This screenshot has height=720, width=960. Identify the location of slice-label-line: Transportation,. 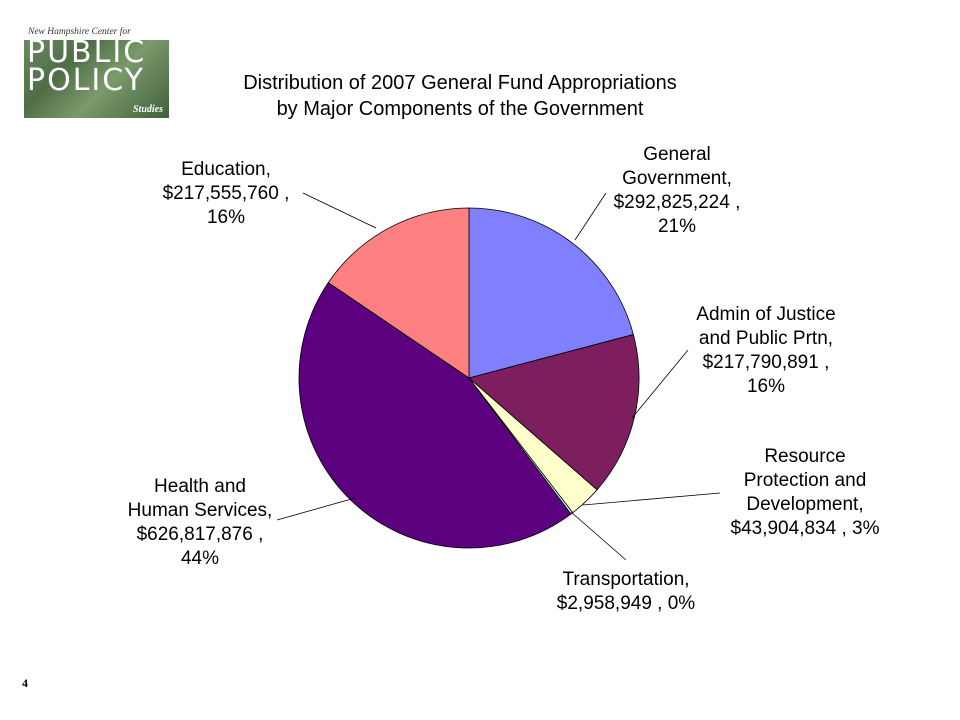
(625, 579).